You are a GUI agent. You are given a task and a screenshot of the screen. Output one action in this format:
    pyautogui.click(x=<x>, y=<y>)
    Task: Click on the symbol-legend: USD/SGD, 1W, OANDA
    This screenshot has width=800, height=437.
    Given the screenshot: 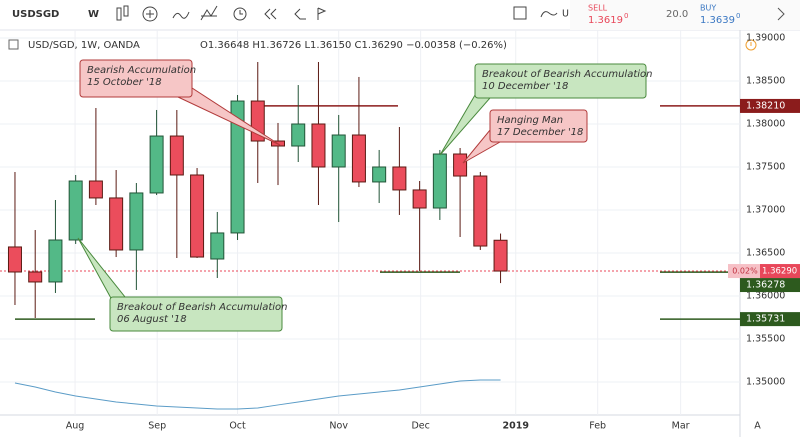 What is the action you would take?
    pyautogui.click(x=84, y=45)
    